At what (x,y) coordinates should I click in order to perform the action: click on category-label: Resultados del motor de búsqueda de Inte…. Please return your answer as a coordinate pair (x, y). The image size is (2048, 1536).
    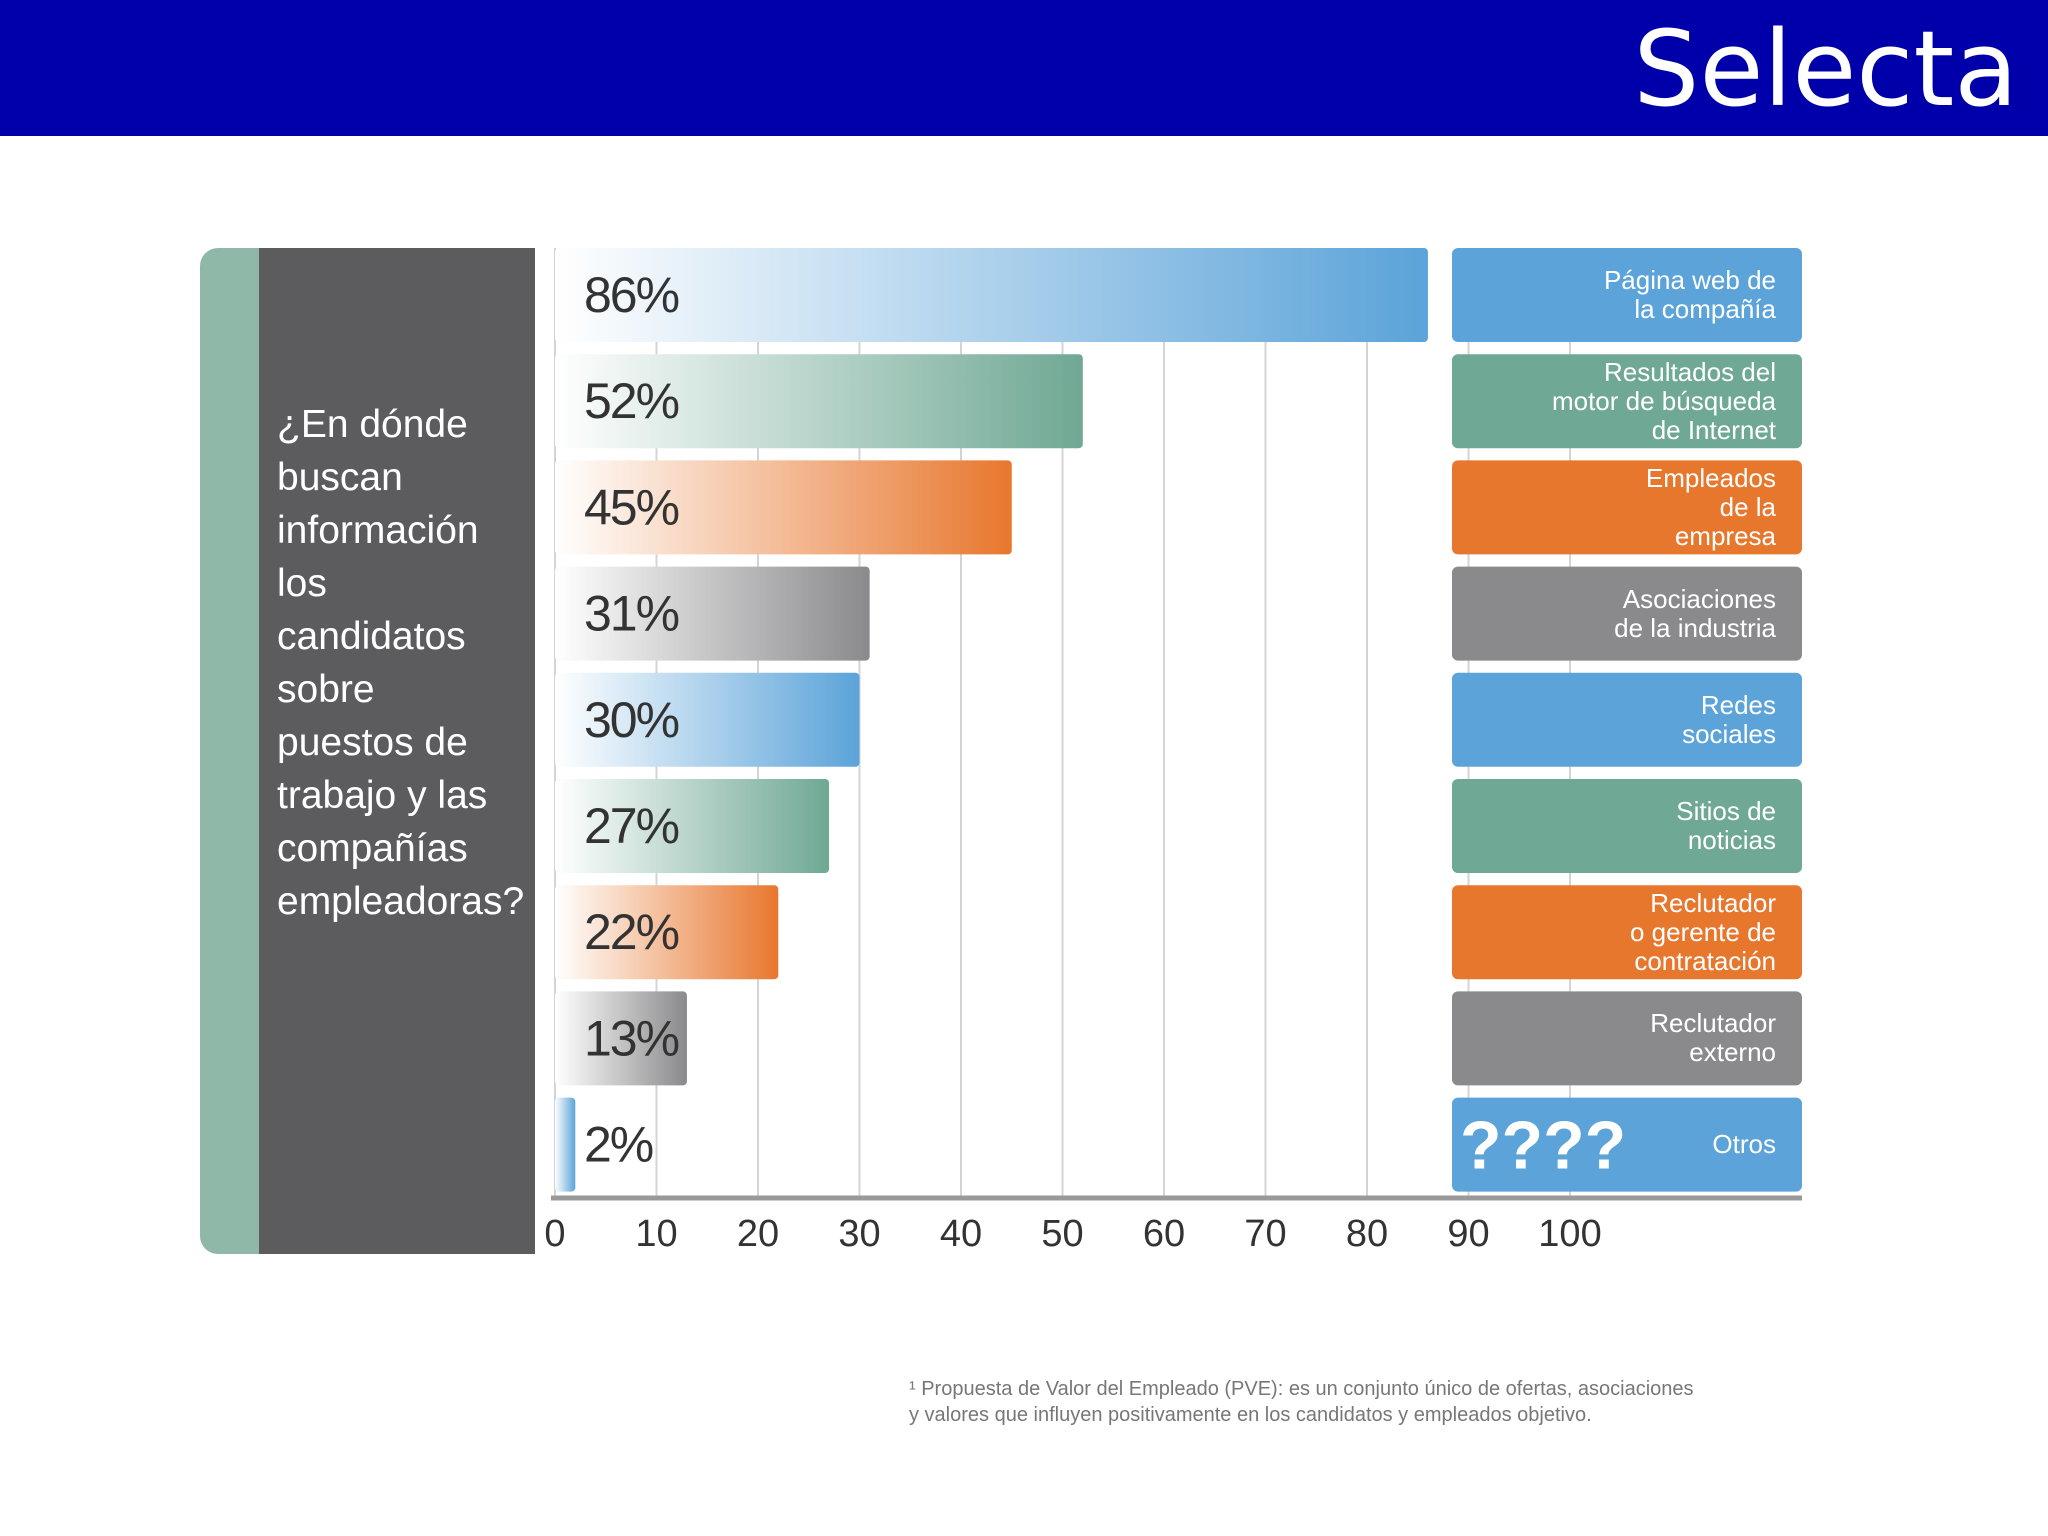
    Looking at the image, I should click on (1663, 400).